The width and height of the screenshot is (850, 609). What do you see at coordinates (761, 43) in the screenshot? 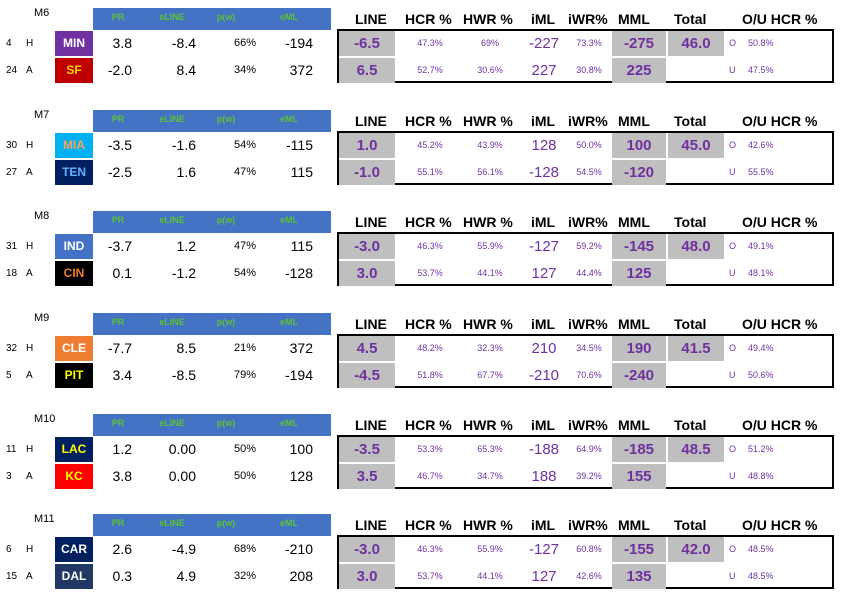
I see `over-under-hcr: 50.8%` at bounding box center [761, 43].